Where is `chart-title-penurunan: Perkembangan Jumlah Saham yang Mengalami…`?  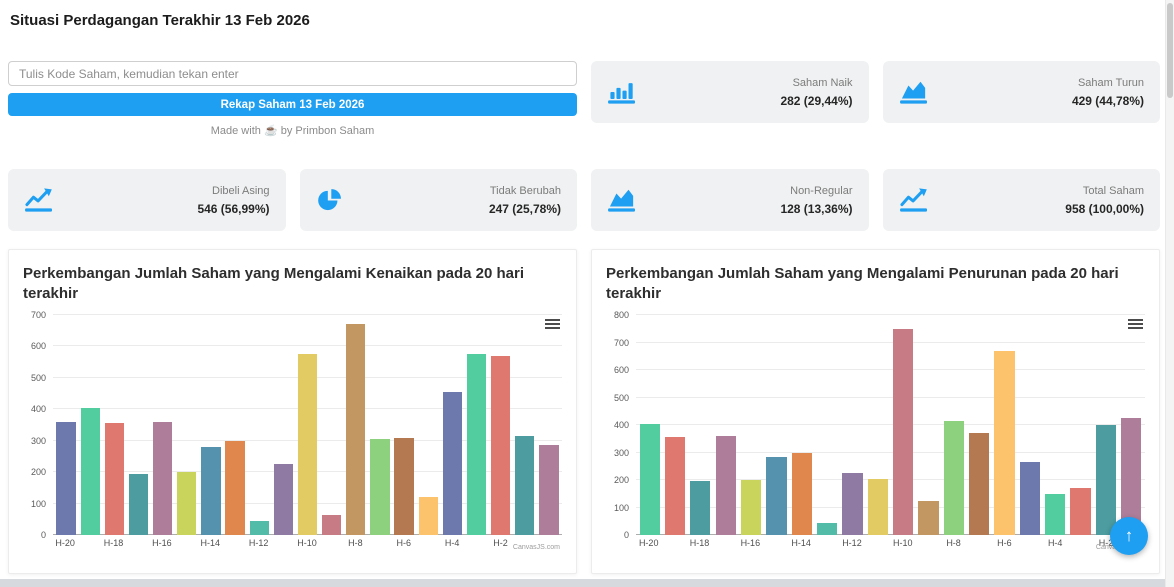 chart-title-penurunan: Perkembangan Jumlah Saham yang Mengalami… is located at coordinates (862, 283).